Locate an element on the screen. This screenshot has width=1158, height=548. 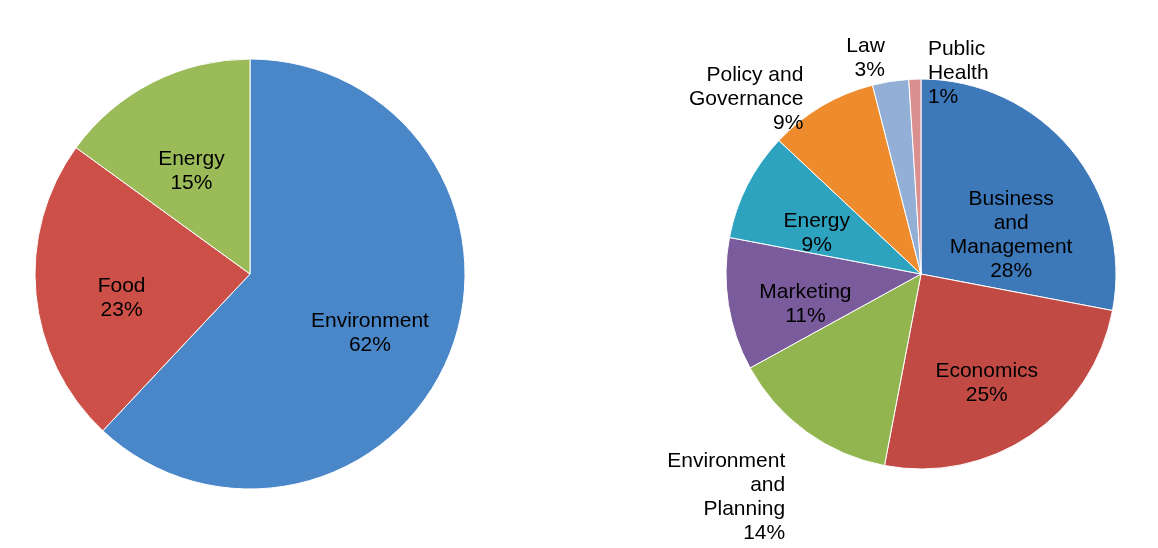
data-label: 15% is located at coordinates (191, 182).